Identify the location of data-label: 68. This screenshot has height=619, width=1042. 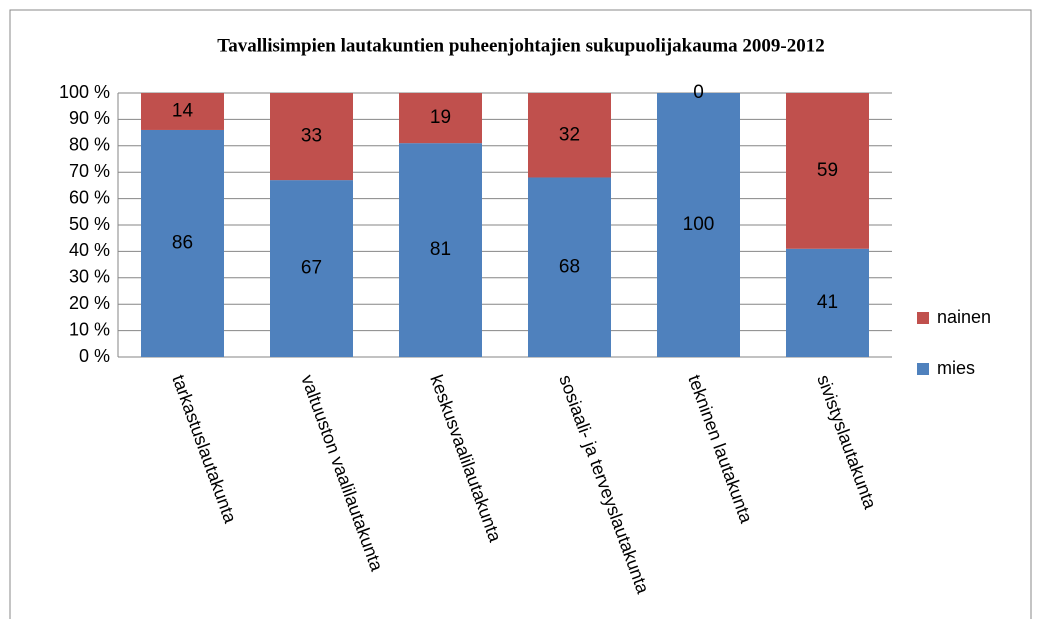
(569, 266).